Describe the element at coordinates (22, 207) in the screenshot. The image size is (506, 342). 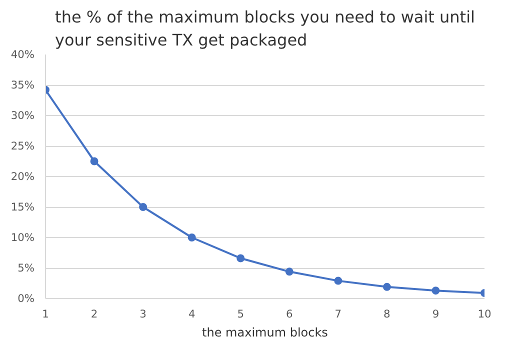
I see `y-tick-label: 15%` at that location.